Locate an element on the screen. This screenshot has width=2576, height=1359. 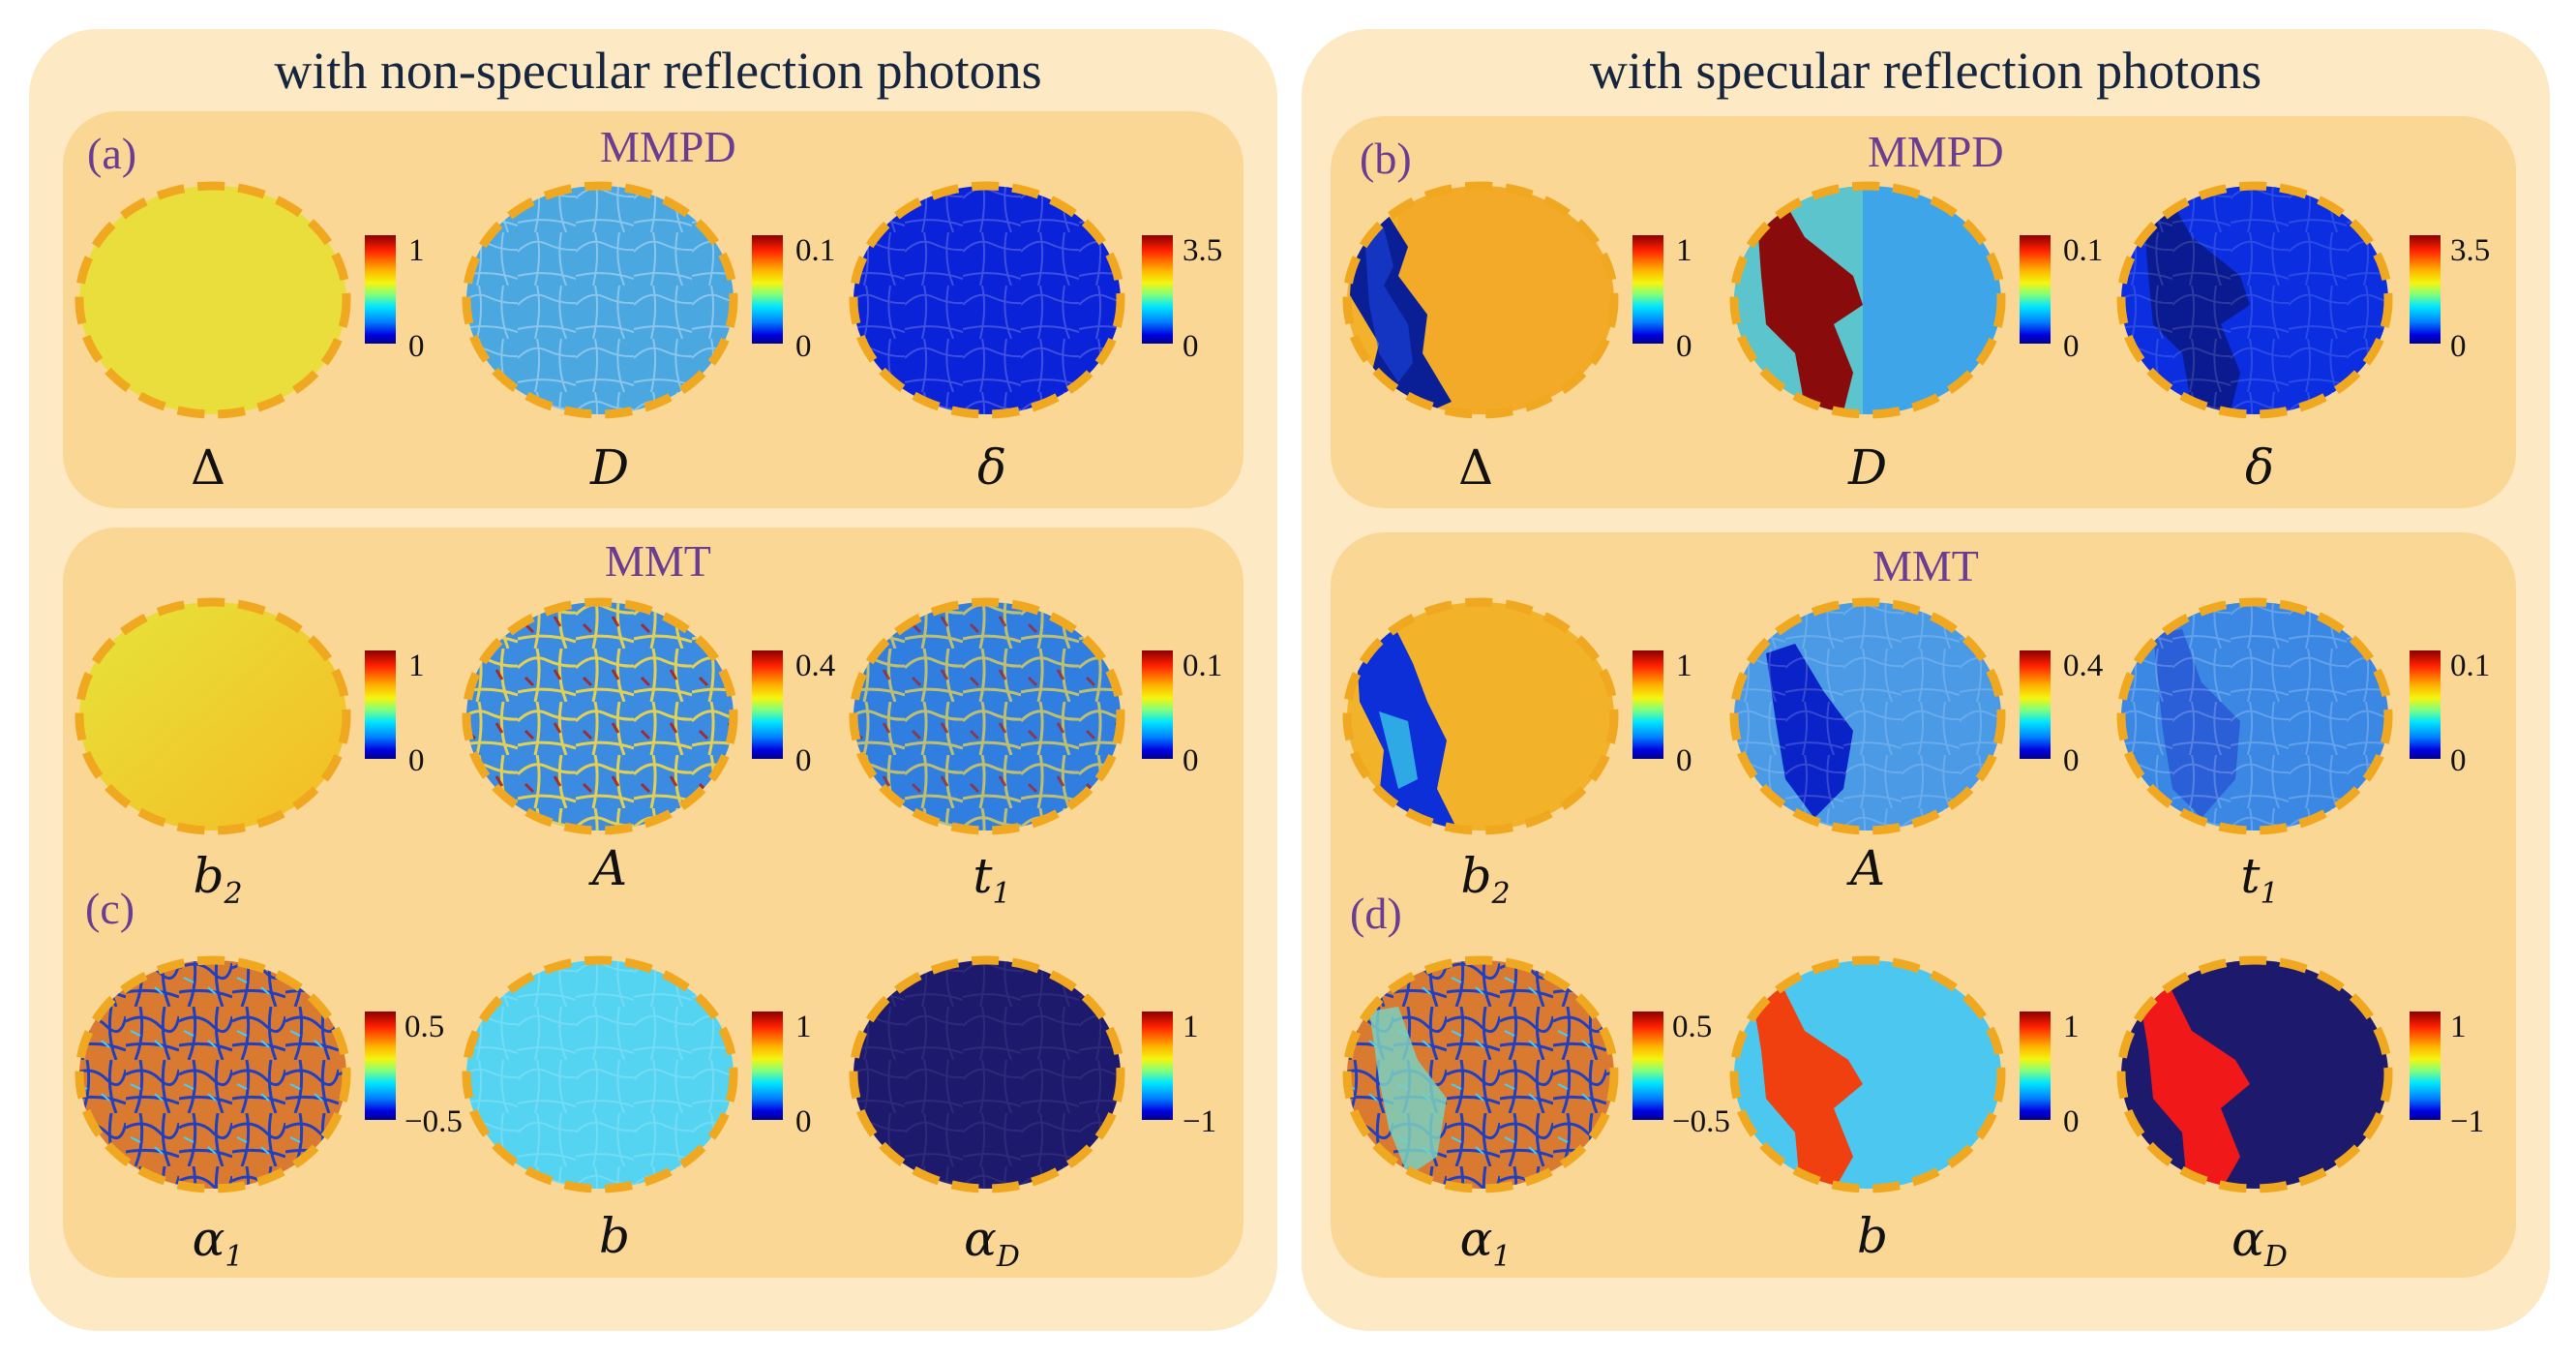
map-right-alpha1 is located at coordinates (1480, 1074).